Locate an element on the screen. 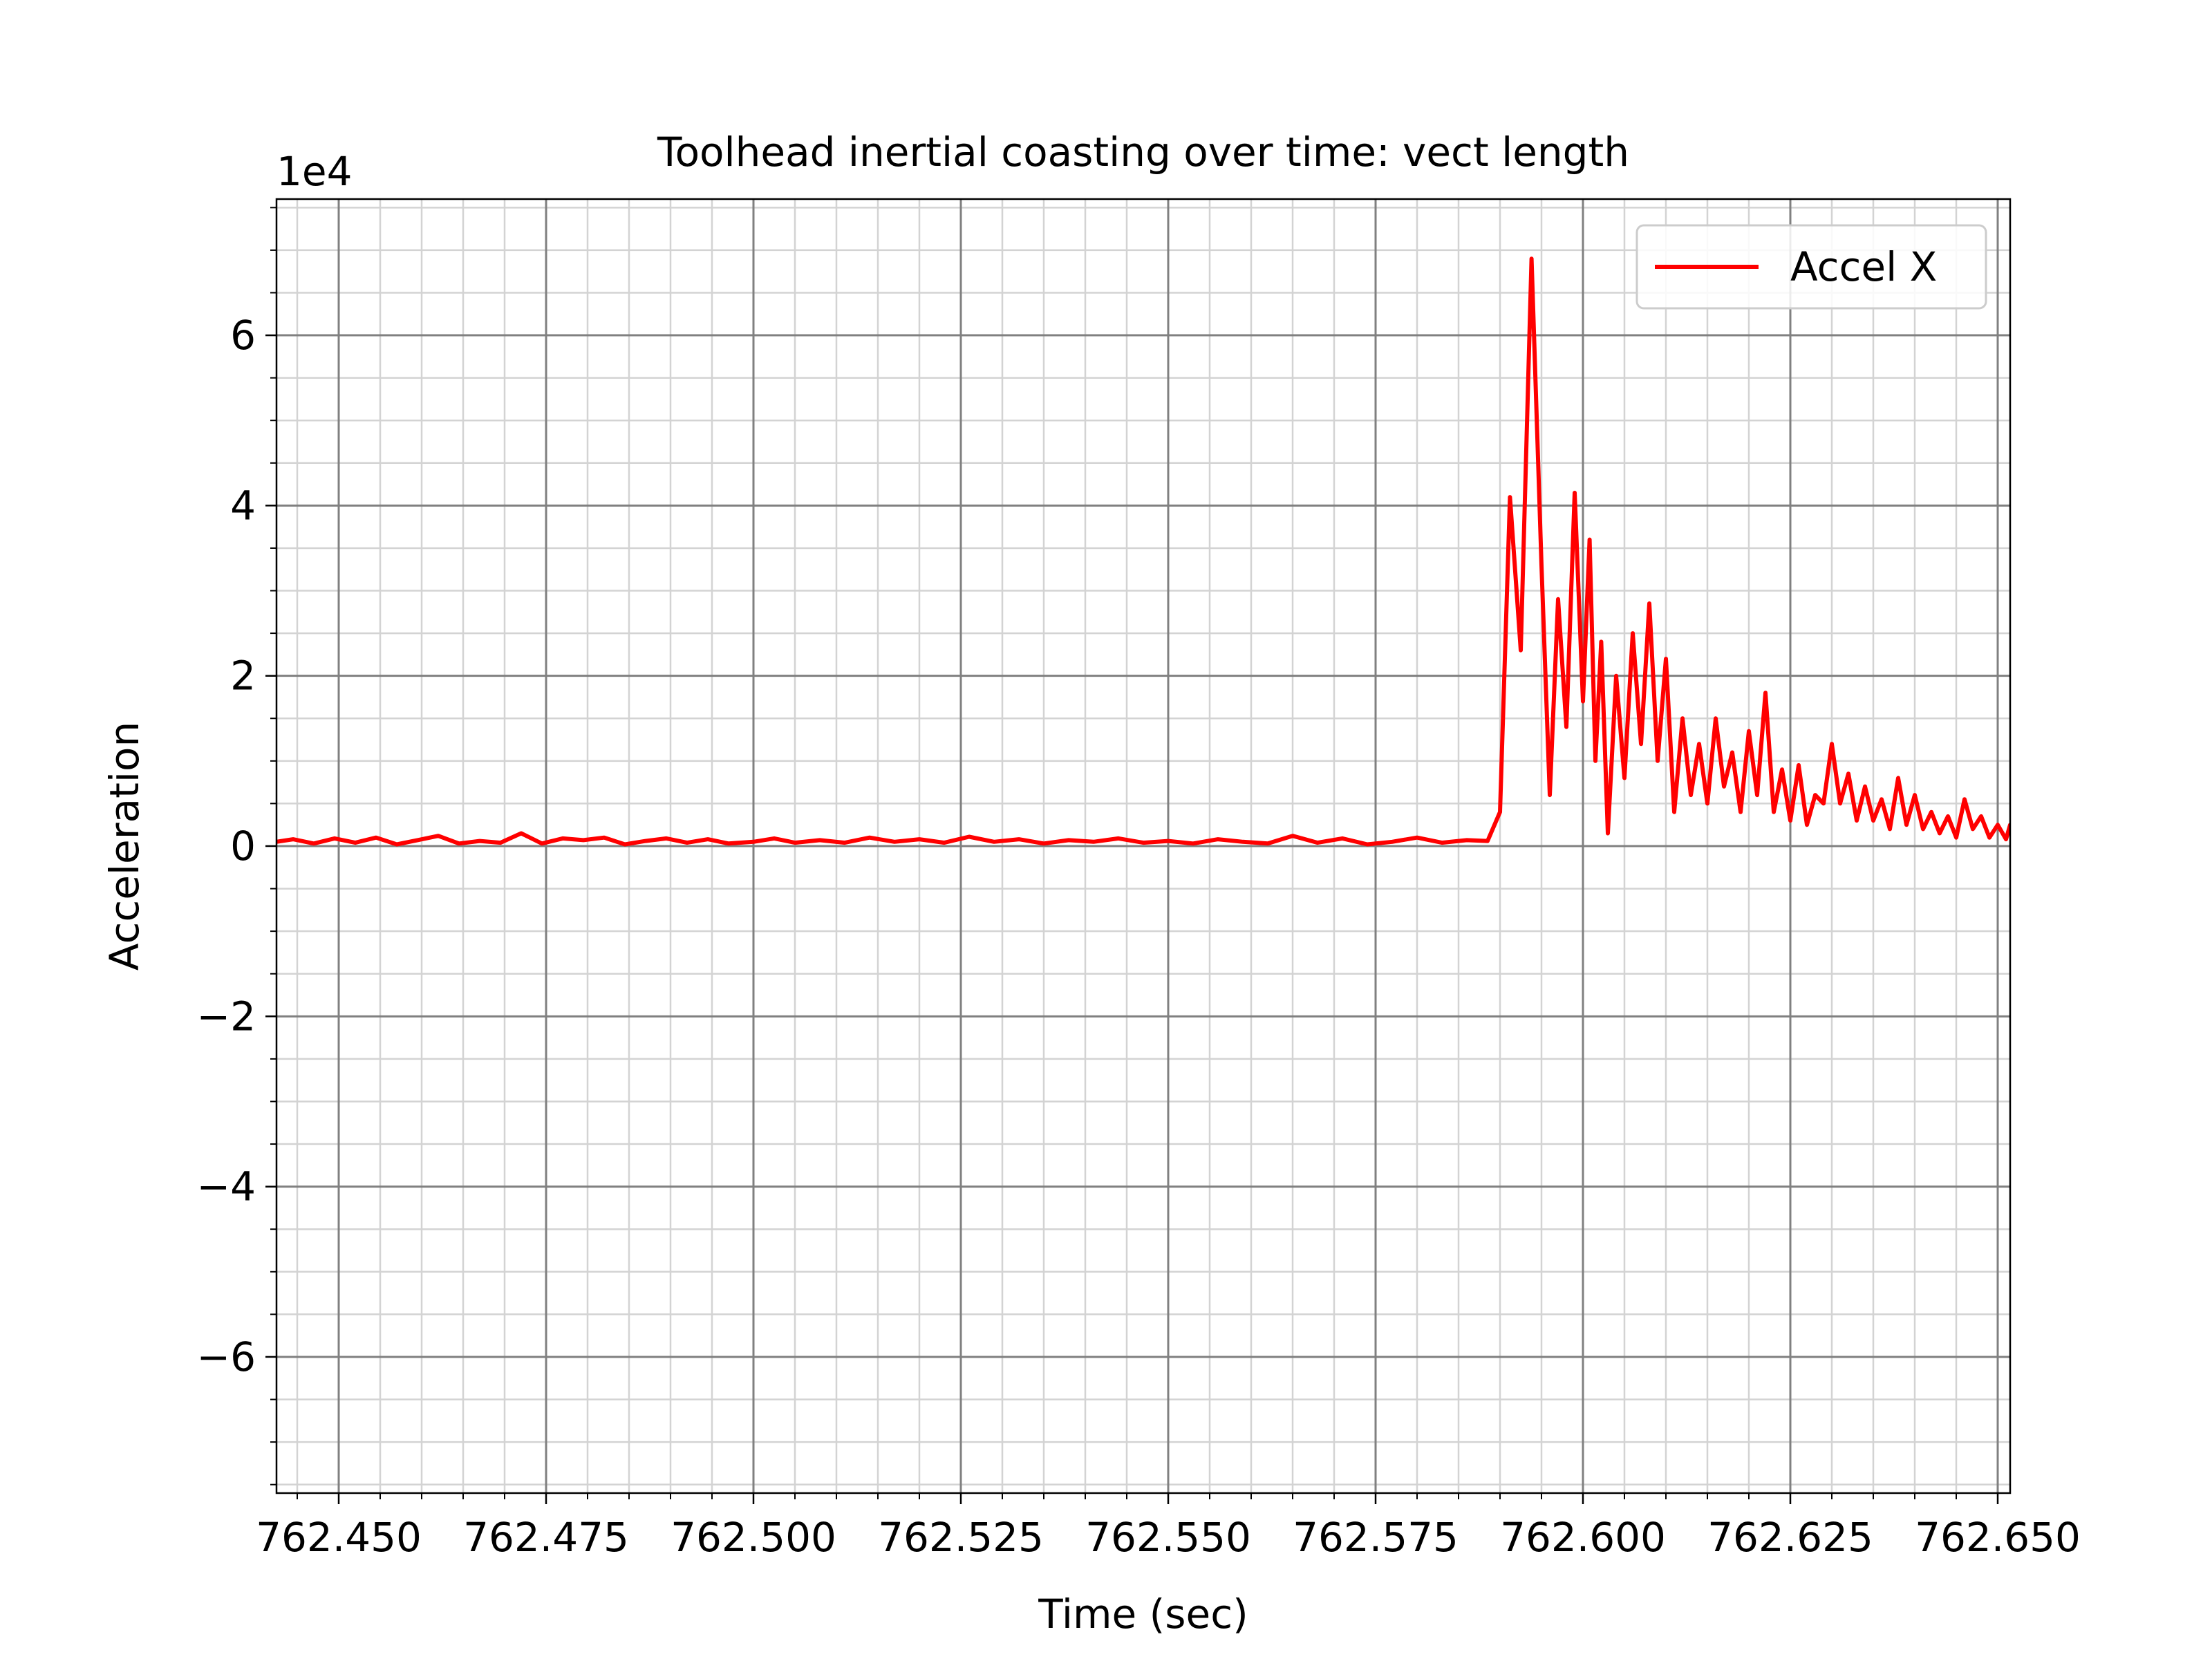 The height and width of the screenshot is (1659, 2212). x-tick-label: 762.575 is located at coordinates (1376, 1537).